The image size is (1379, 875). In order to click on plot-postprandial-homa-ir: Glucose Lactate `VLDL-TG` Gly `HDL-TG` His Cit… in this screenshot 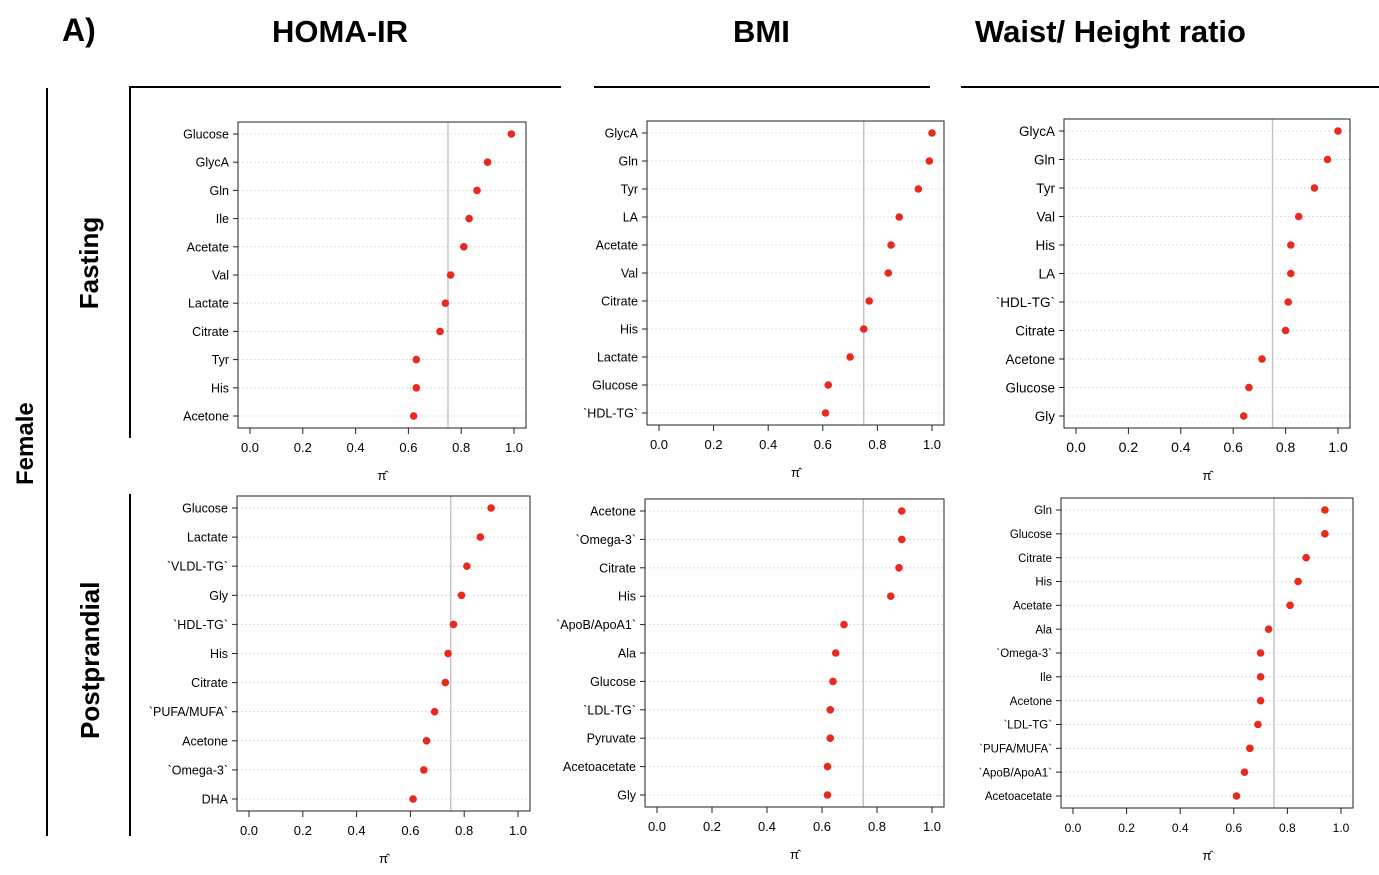, I will do `click(340, 680)`.